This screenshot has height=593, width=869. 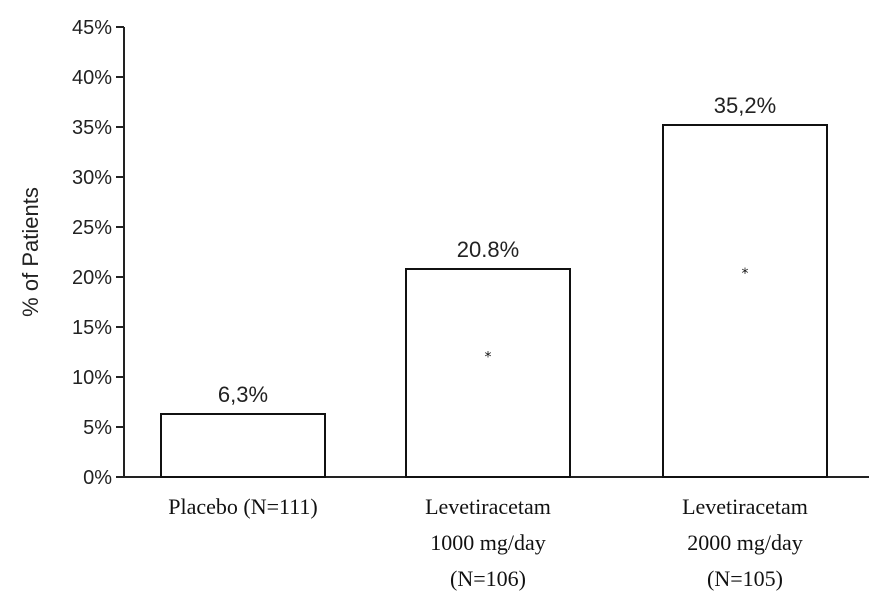 I want to click on x-category-label: 2000 mg/day, so click(x=745, y=542).